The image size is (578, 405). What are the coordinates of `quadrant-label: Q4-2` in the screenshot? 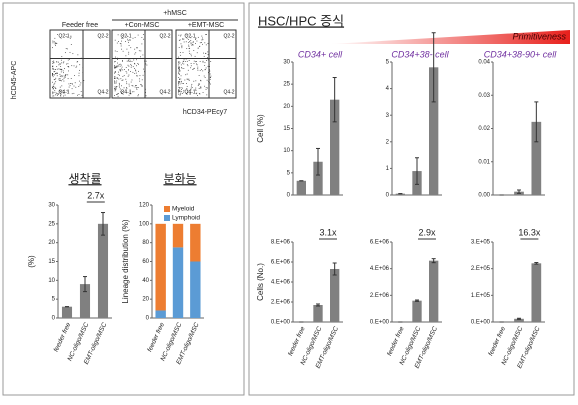 It's located at (102, 92).